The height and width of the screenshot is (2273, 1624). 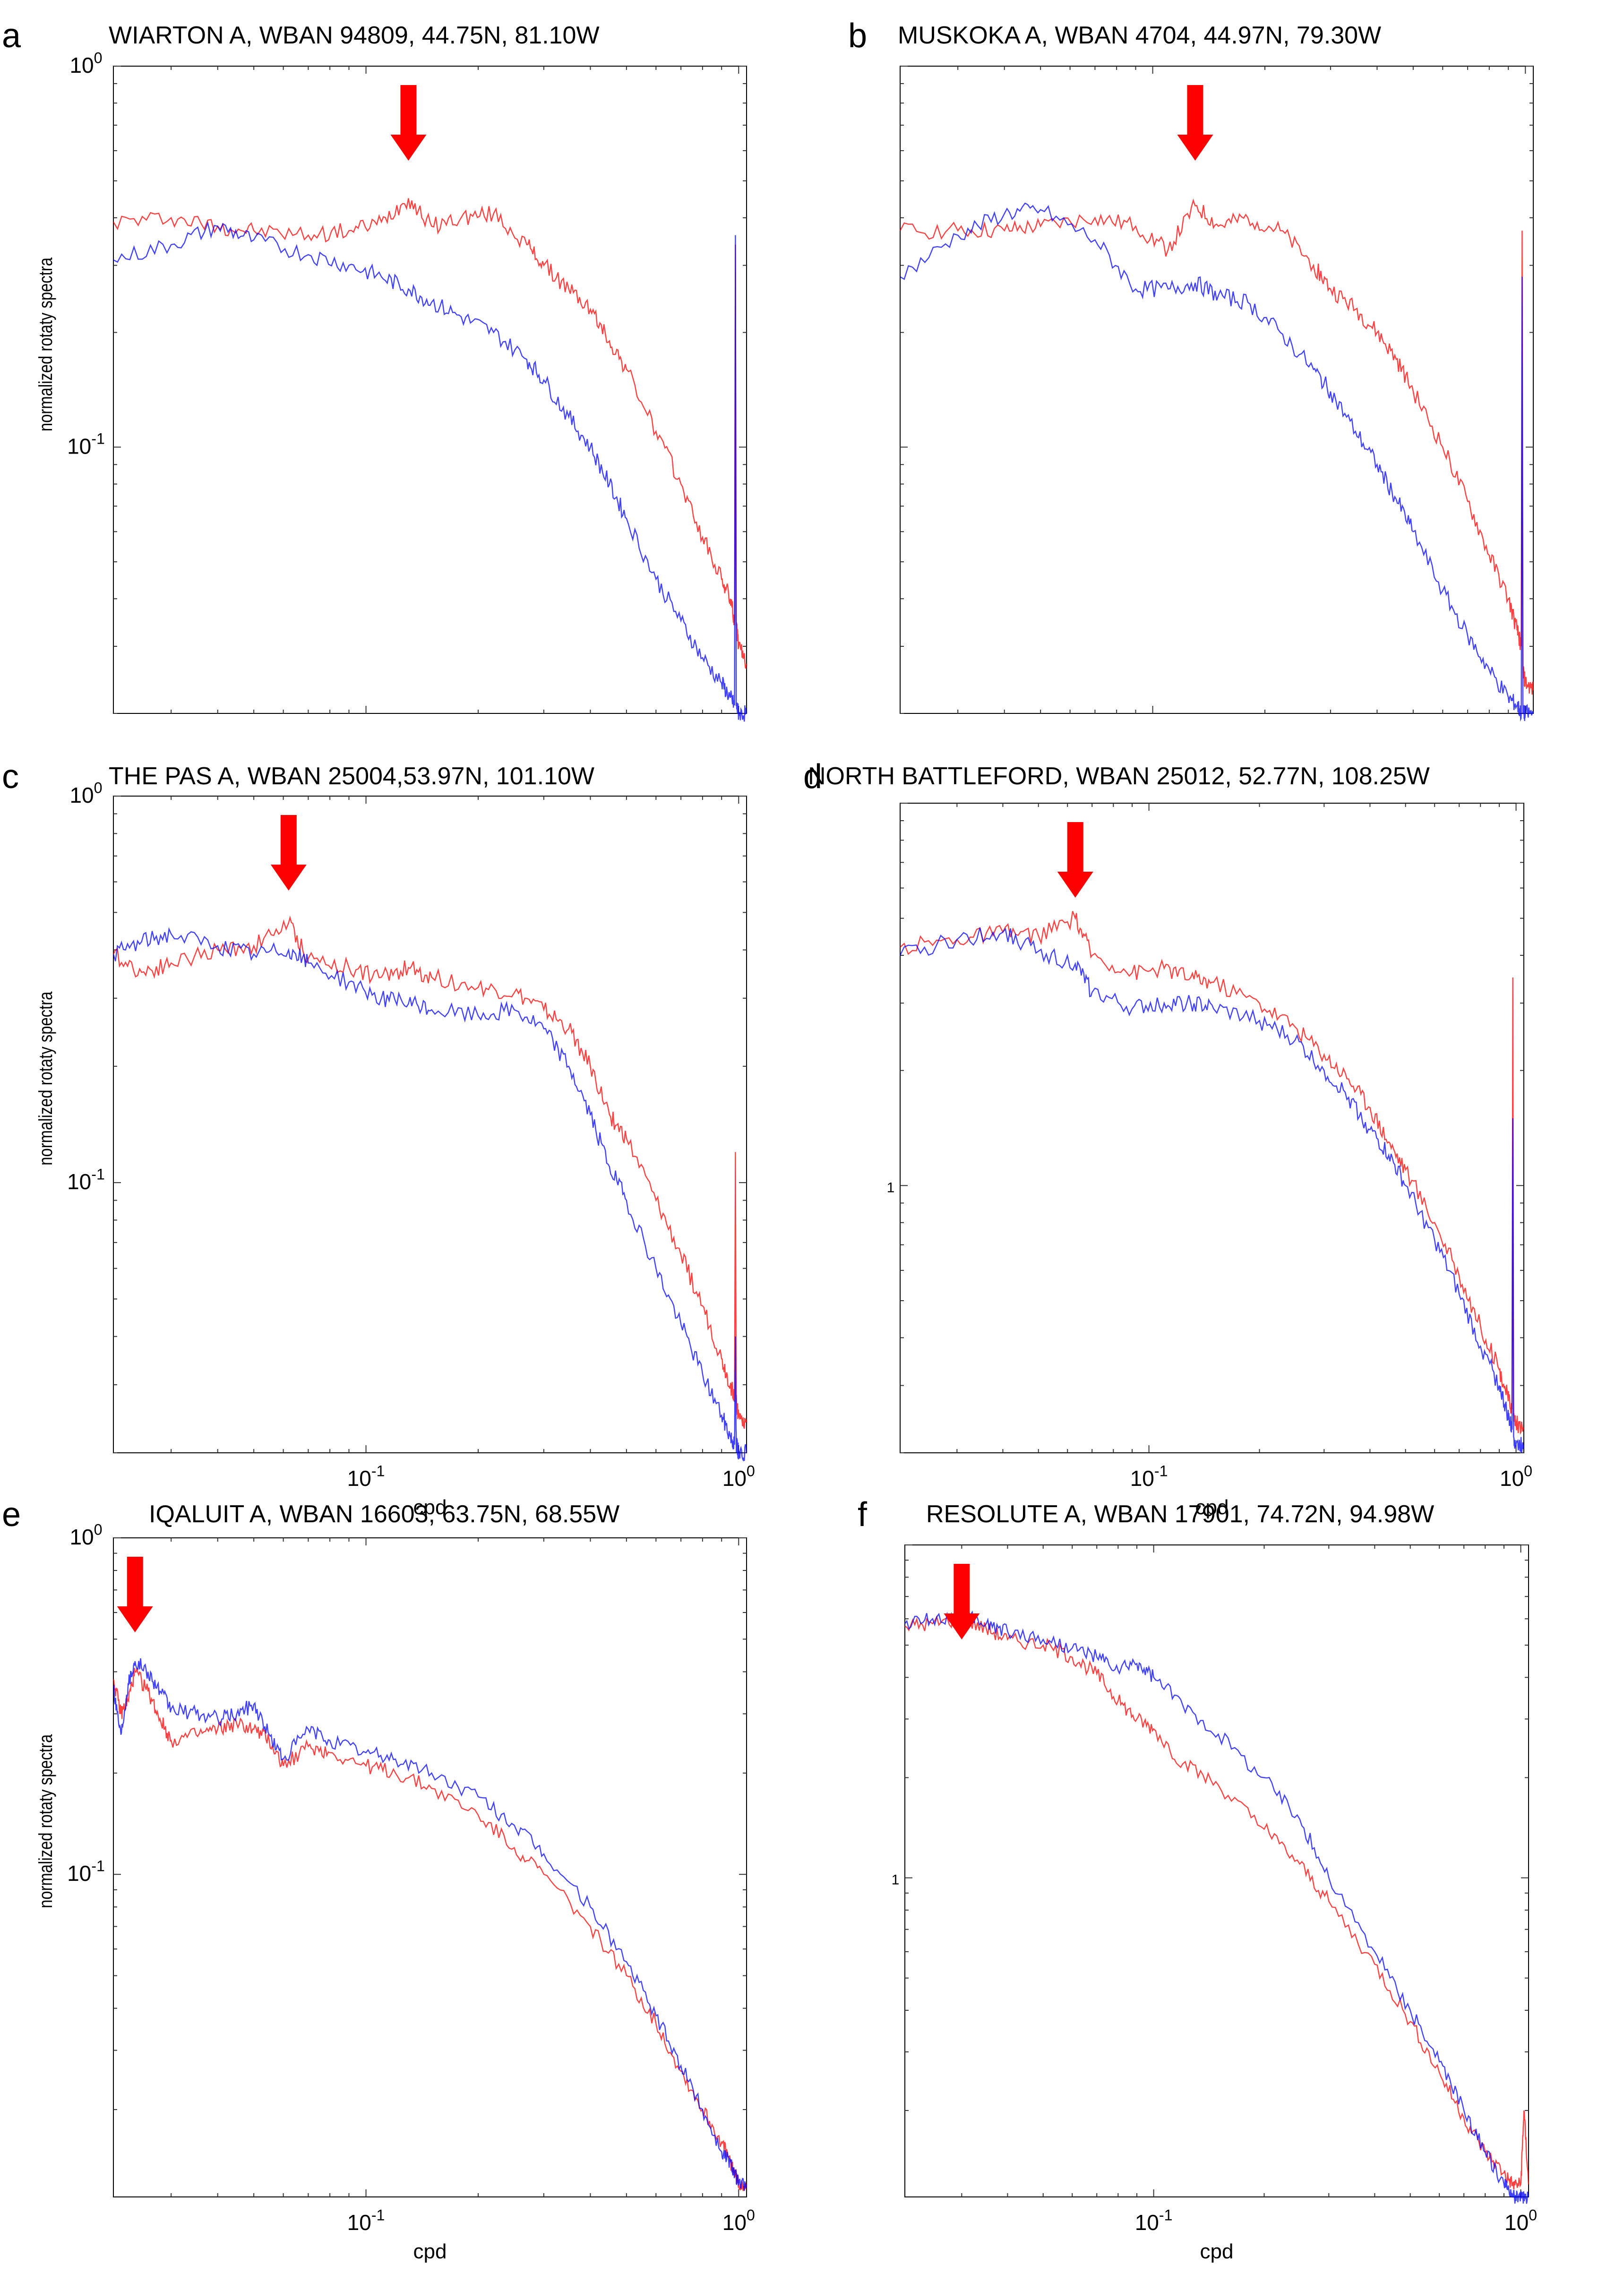 What do you see at coordinates (351, 776) in the screenshot?
I see `panel-title: THE PAS A, WBAN 25004,53.97N, 101.10W` at bounding box center [351, 776].